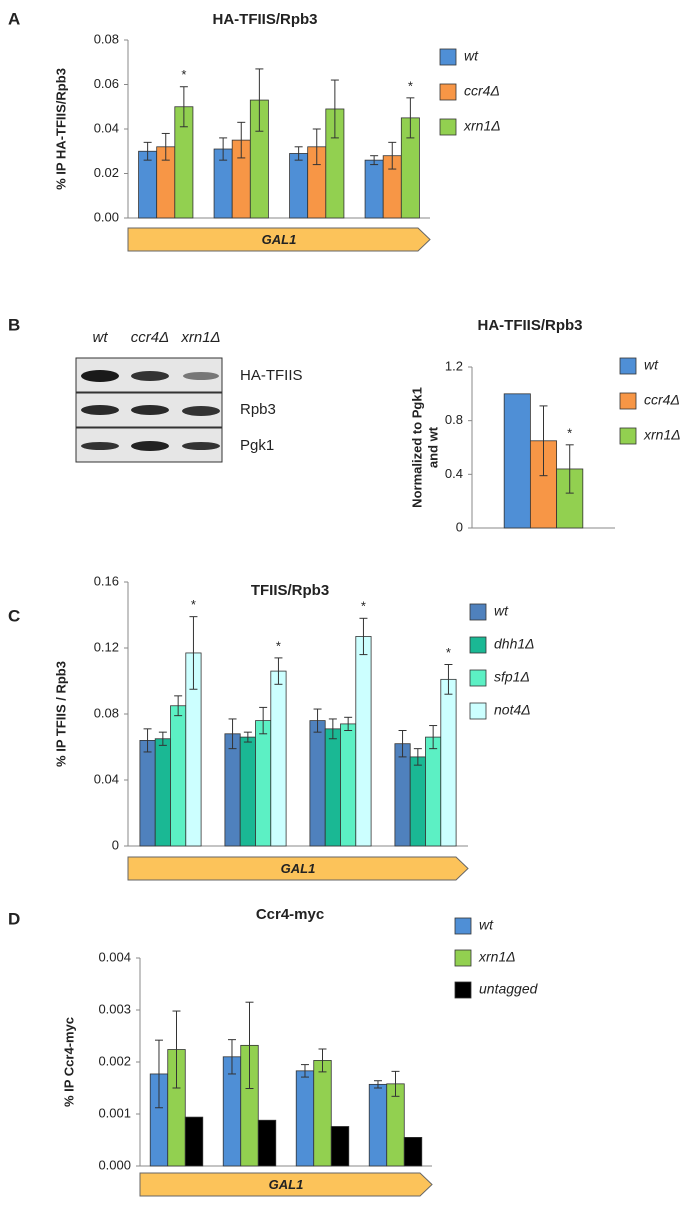 The height and width of the screenshot is (1207, 682). Describe the element at coordinates (290, 590) in the screenshot. I see `chart-title: TFIIS/Rpb3` at that location.